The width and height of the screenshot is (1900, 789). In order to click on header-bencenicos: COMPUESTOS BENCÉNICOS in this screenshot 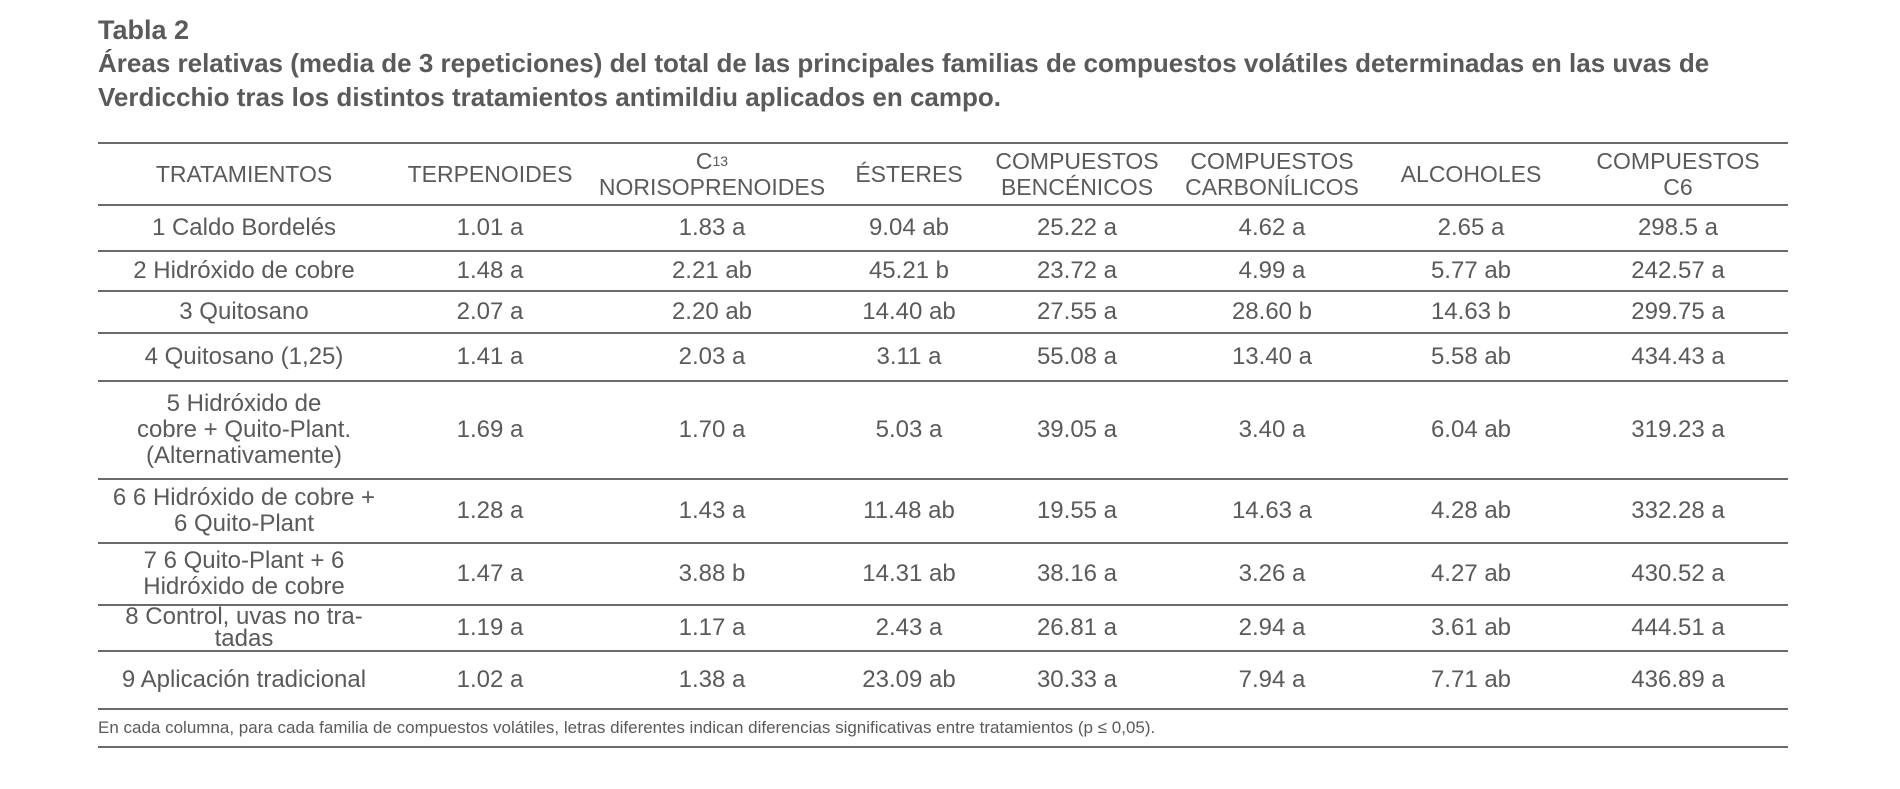, I will do `click(1077, 174)`.